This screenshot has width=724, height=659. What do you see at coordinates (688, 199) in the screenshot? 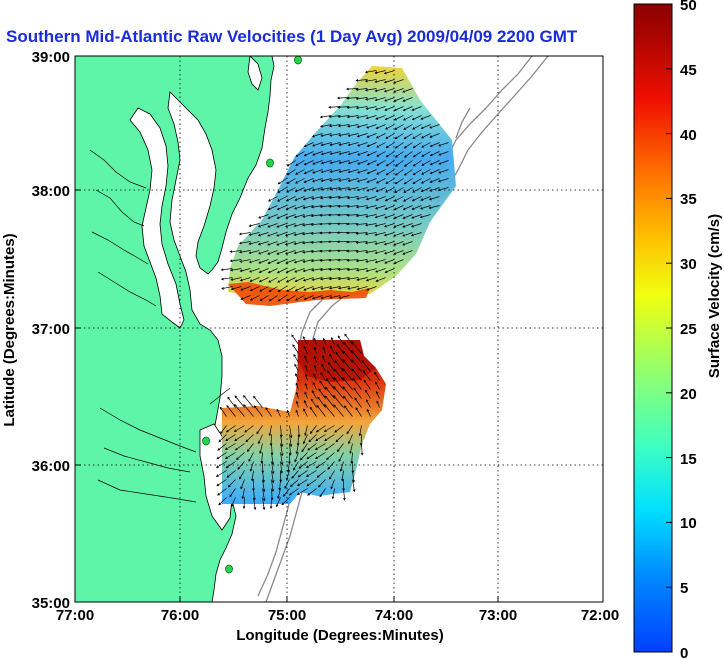
I see `colorbar-tick-label: 35` at bounding box center [688, 199].